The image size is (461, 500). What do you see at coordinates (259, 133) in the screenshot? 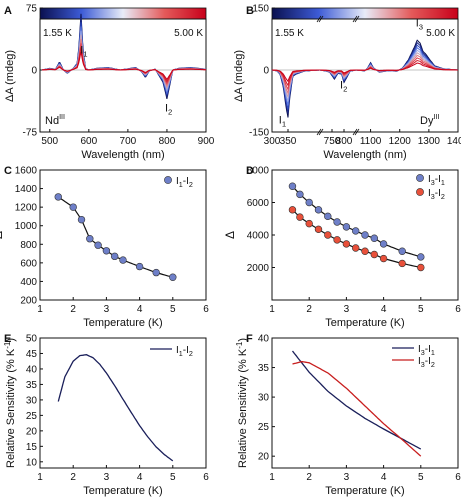
I see `y-tick-label: -150` at bounding box center [259, 133].